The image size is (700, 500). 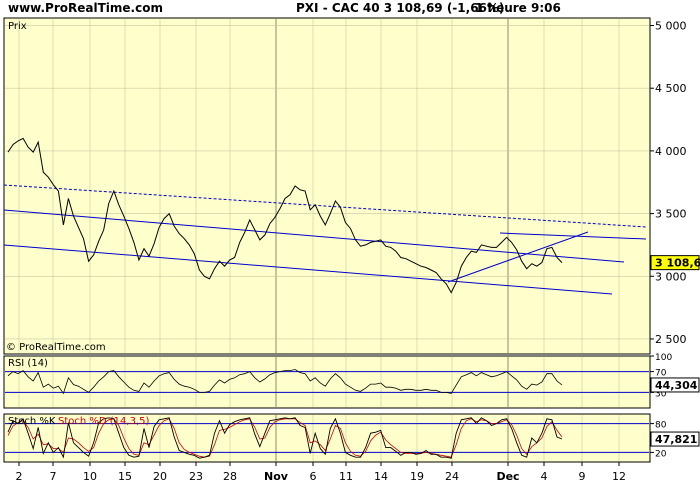 What do you see at coordinates (381, 476) in the screenshot?
I see `x-tick-label: 14` at bounding box center [381, 476].